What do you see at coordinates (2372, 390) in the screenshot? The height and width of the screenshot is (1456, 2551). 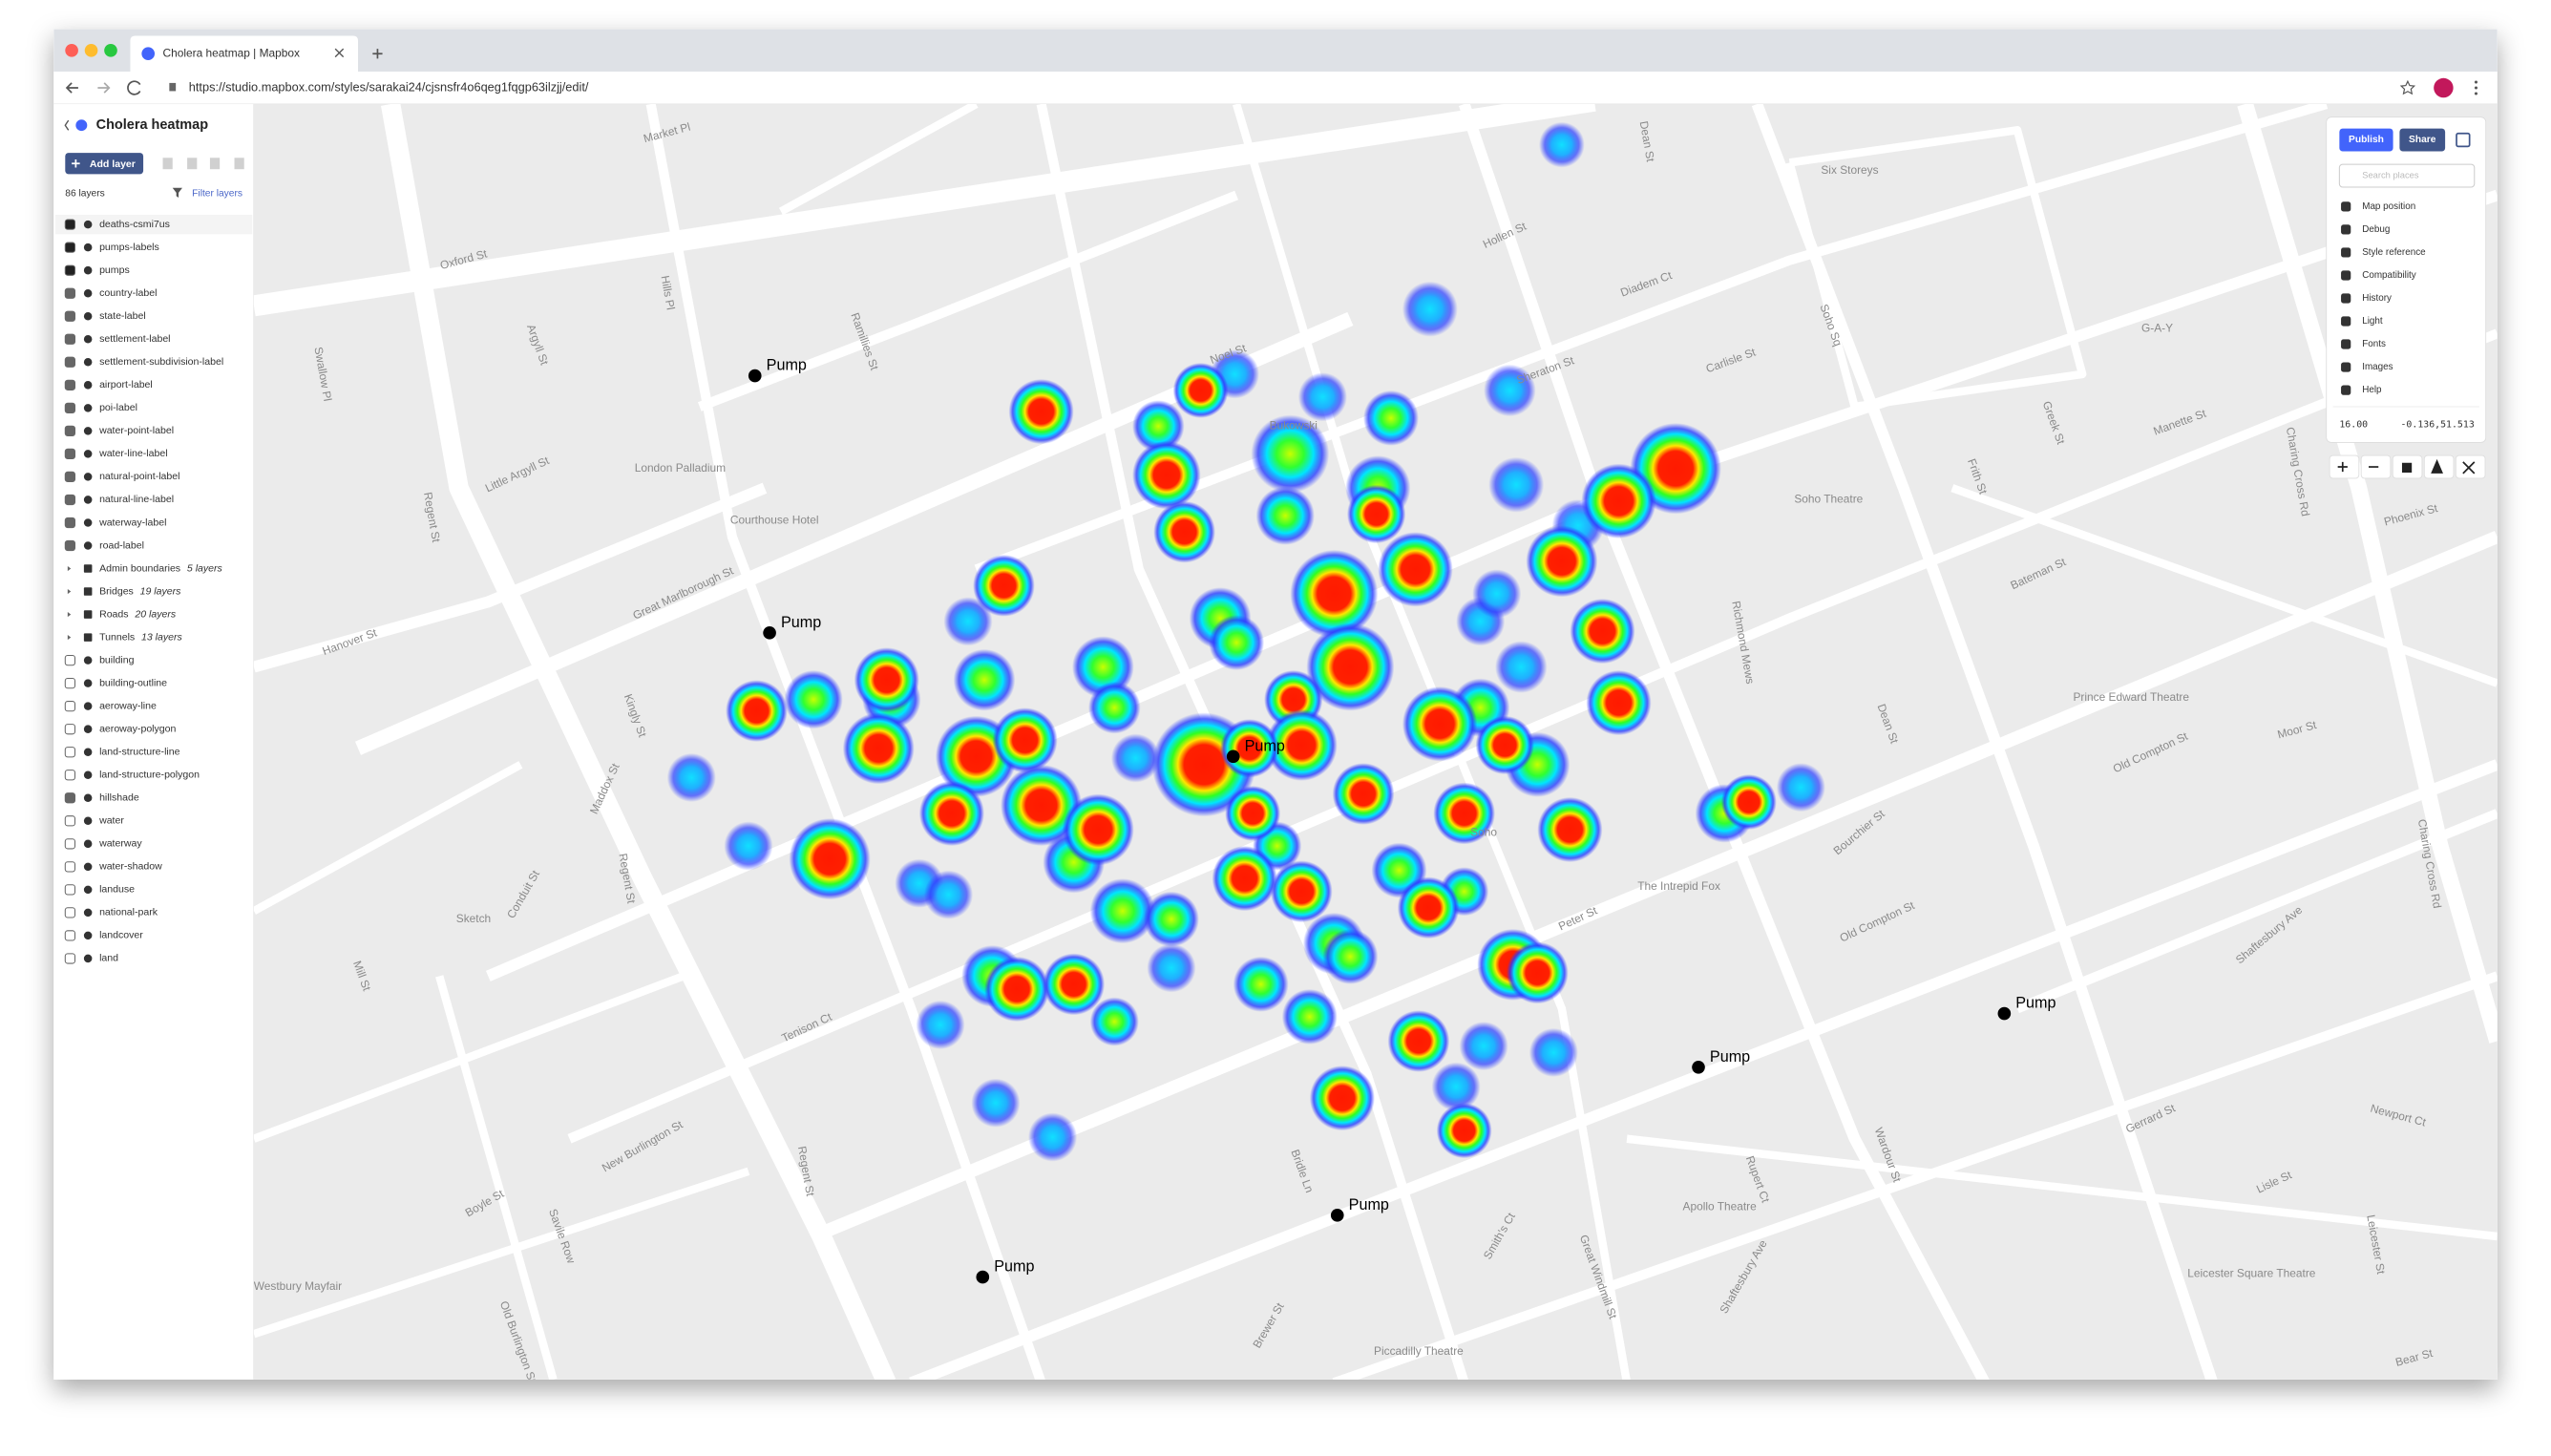 I see `menu-item: Help` at bounding box center [2372, 390].